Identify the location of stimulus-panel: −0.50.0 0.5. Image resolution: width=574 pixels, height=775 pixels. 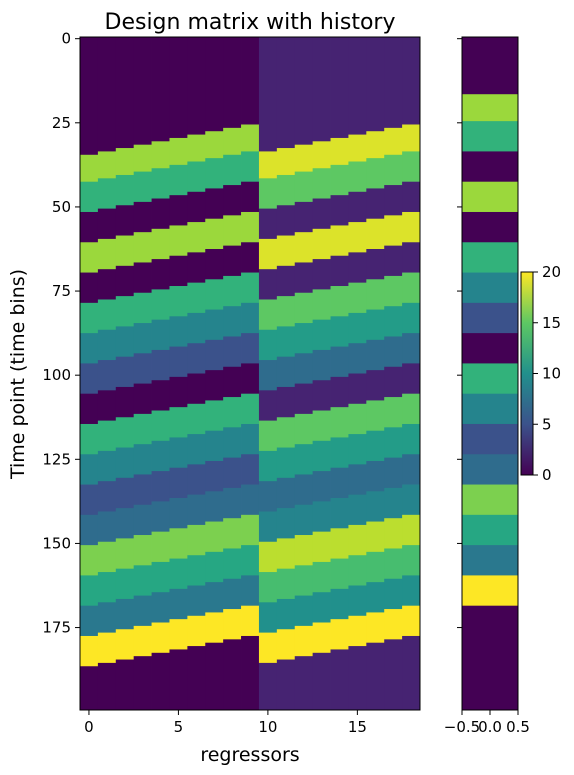
(487, 386).